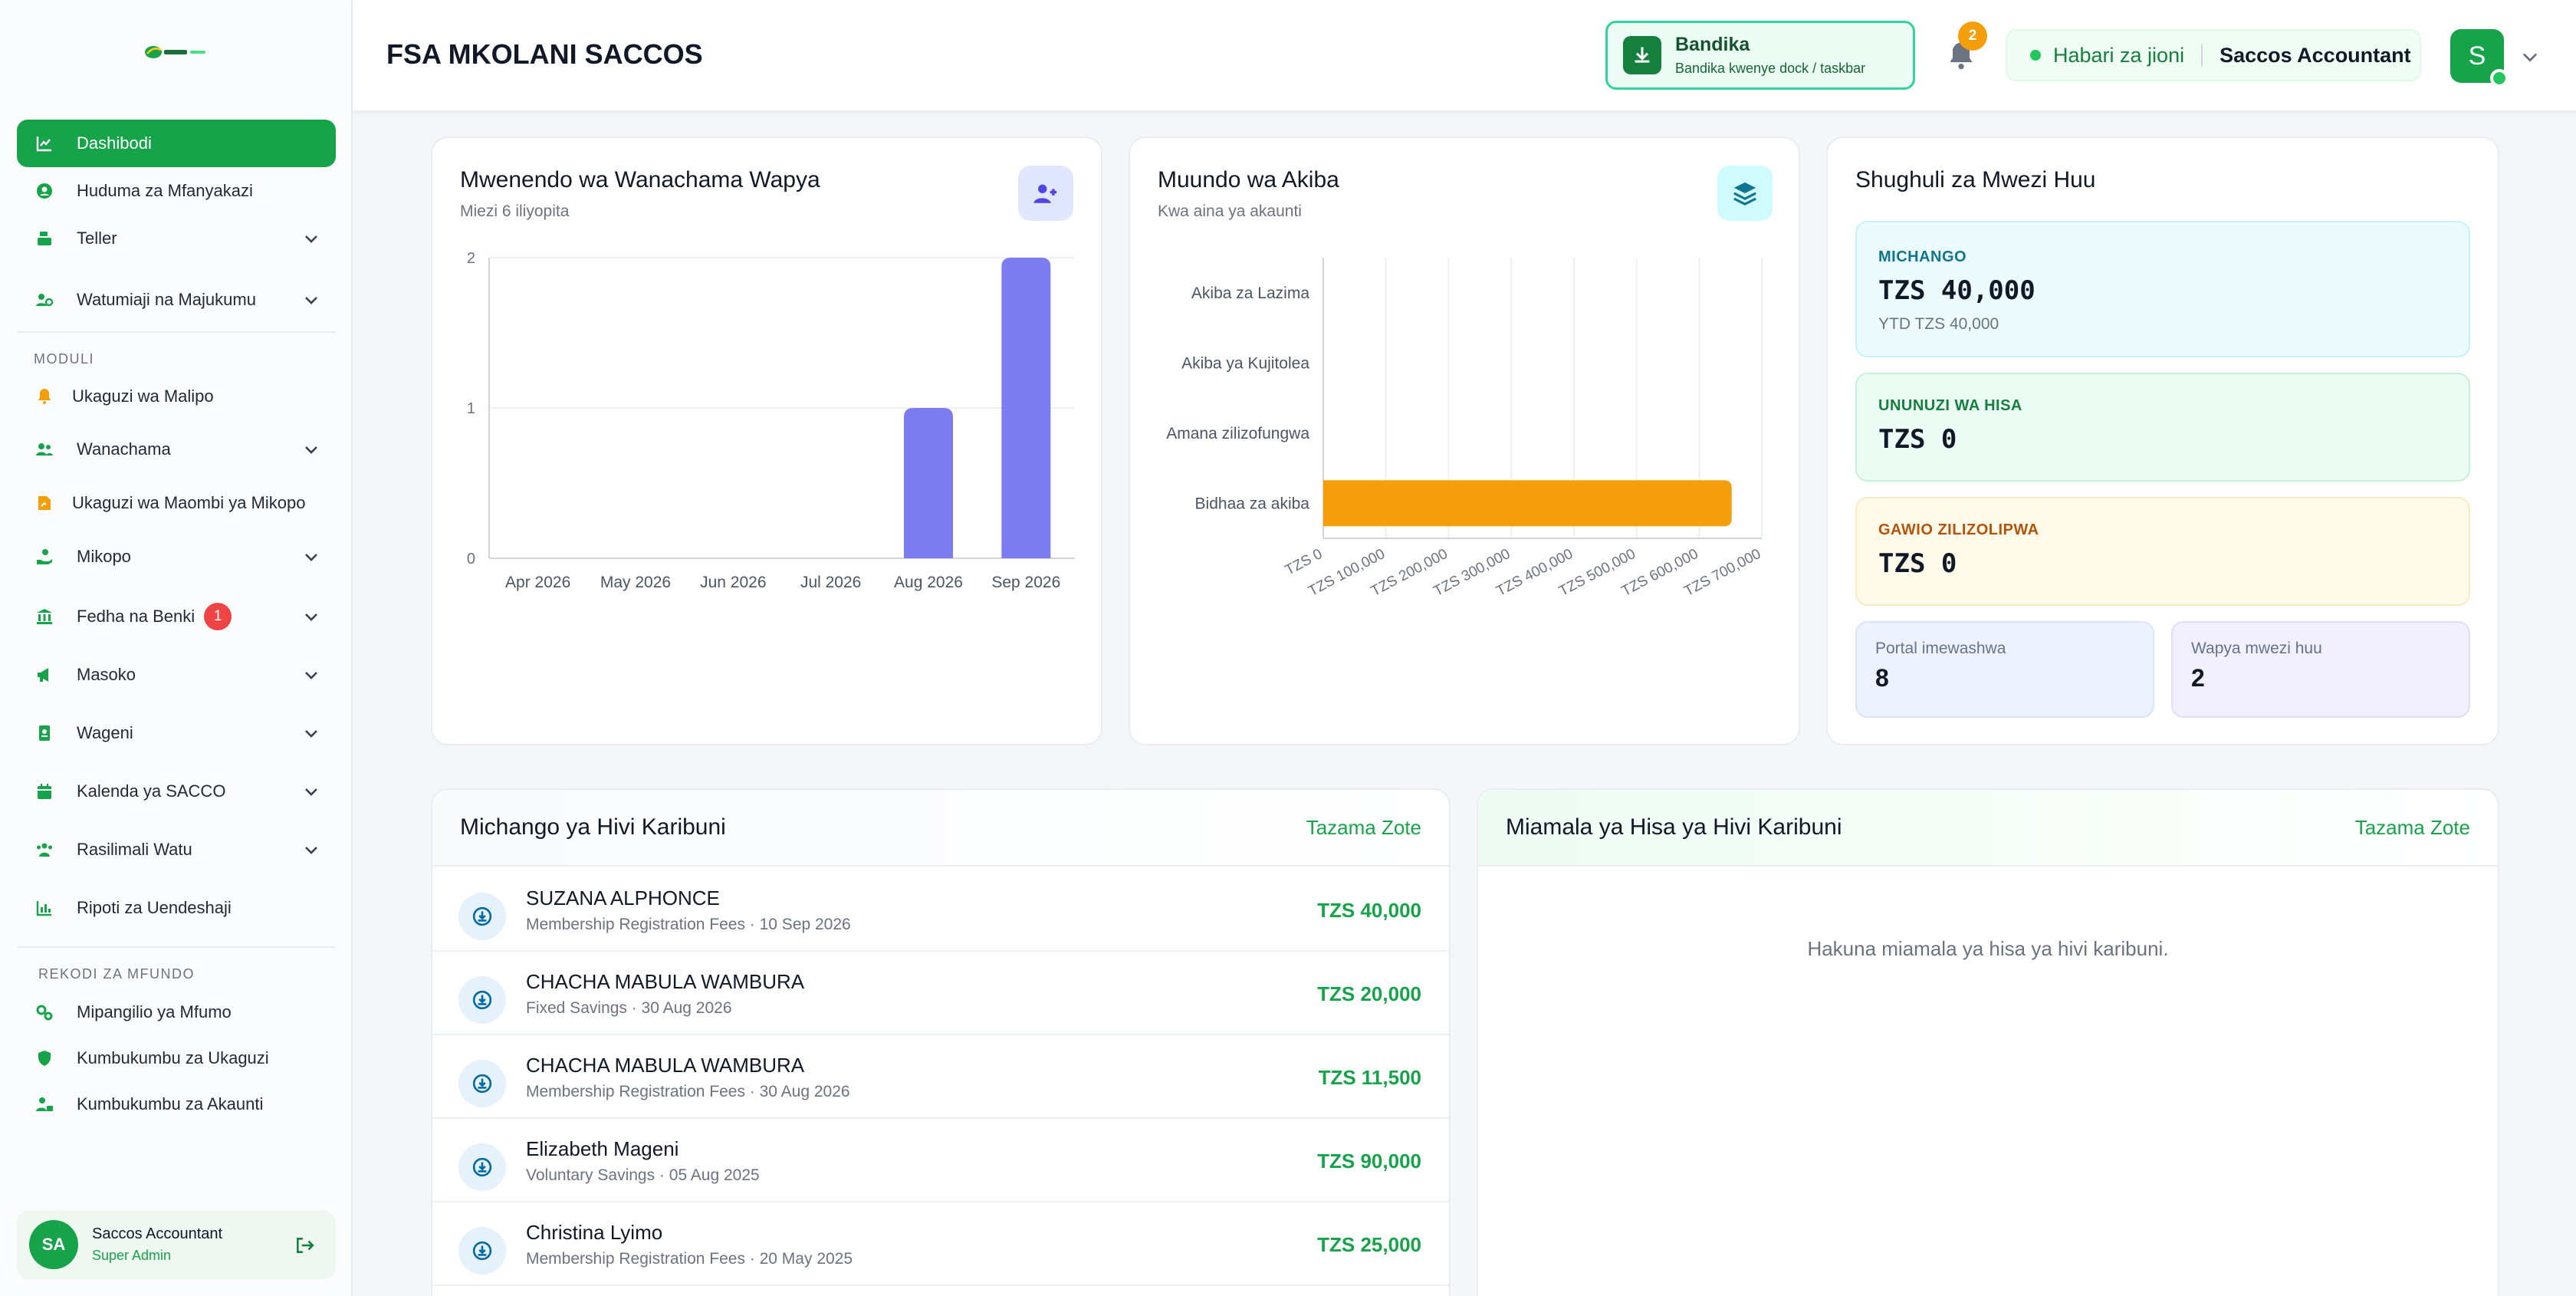 The width and height of the screenshot is (2576, 1296). What do you see at coordinates (44, 675) in the screenshot?
I see `bullhorn-icon` at bounding box center [44, 675].